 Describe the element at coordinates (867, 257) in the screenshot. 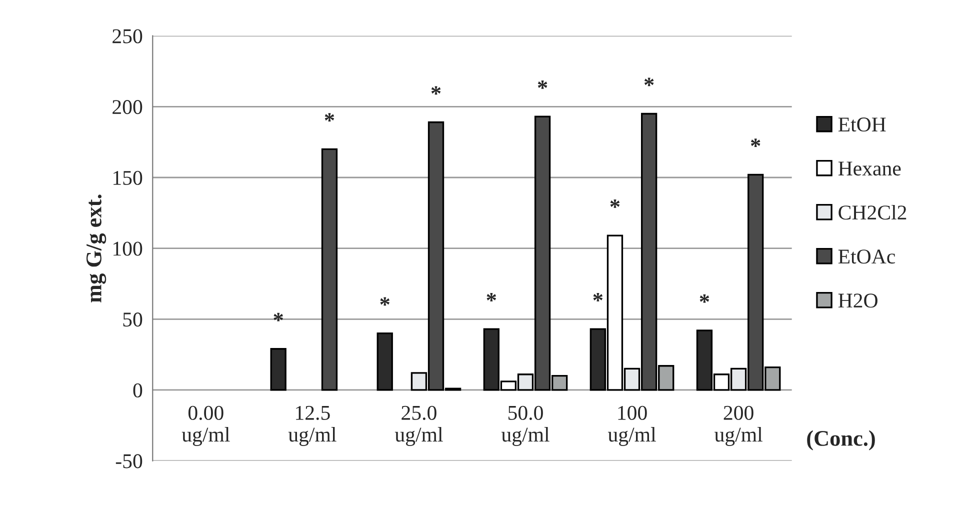

I see `legend-label: EtOAc` at that location.